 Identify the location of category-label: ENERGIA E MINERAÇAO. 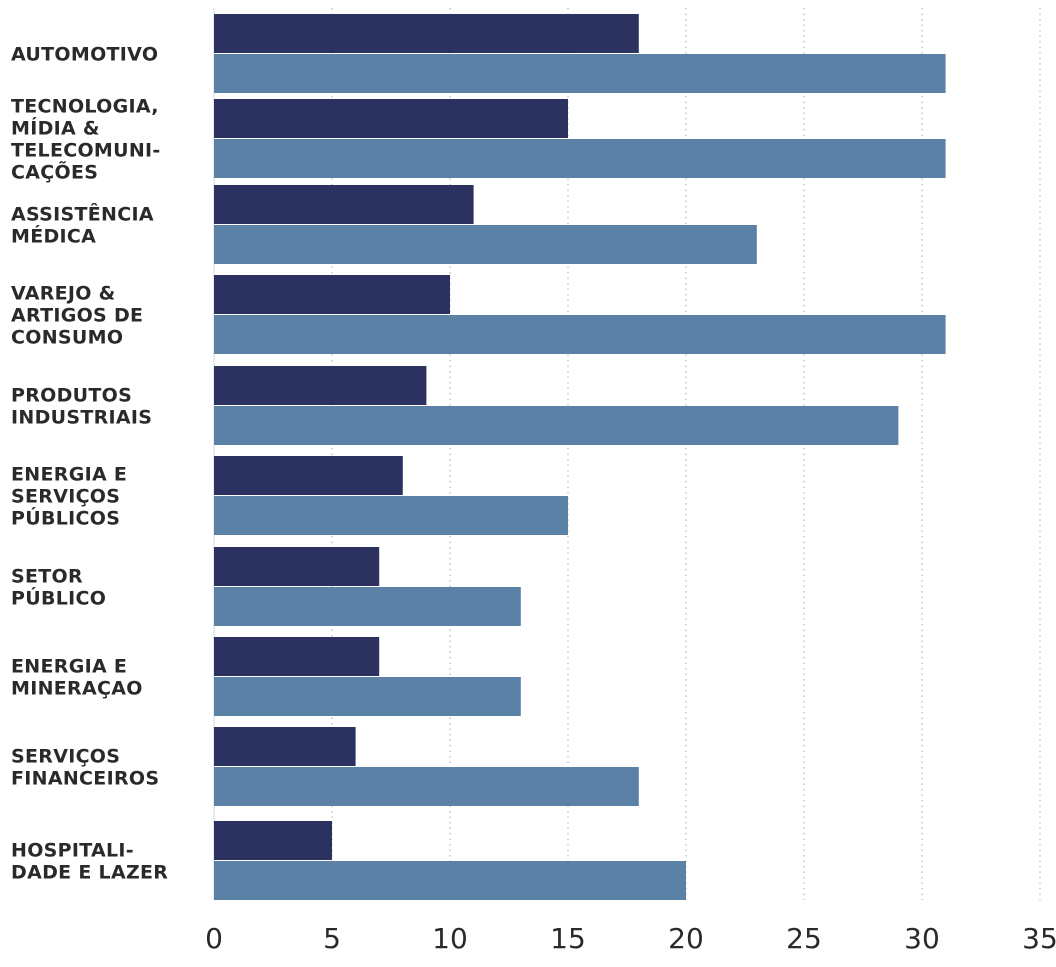
(77, 678).